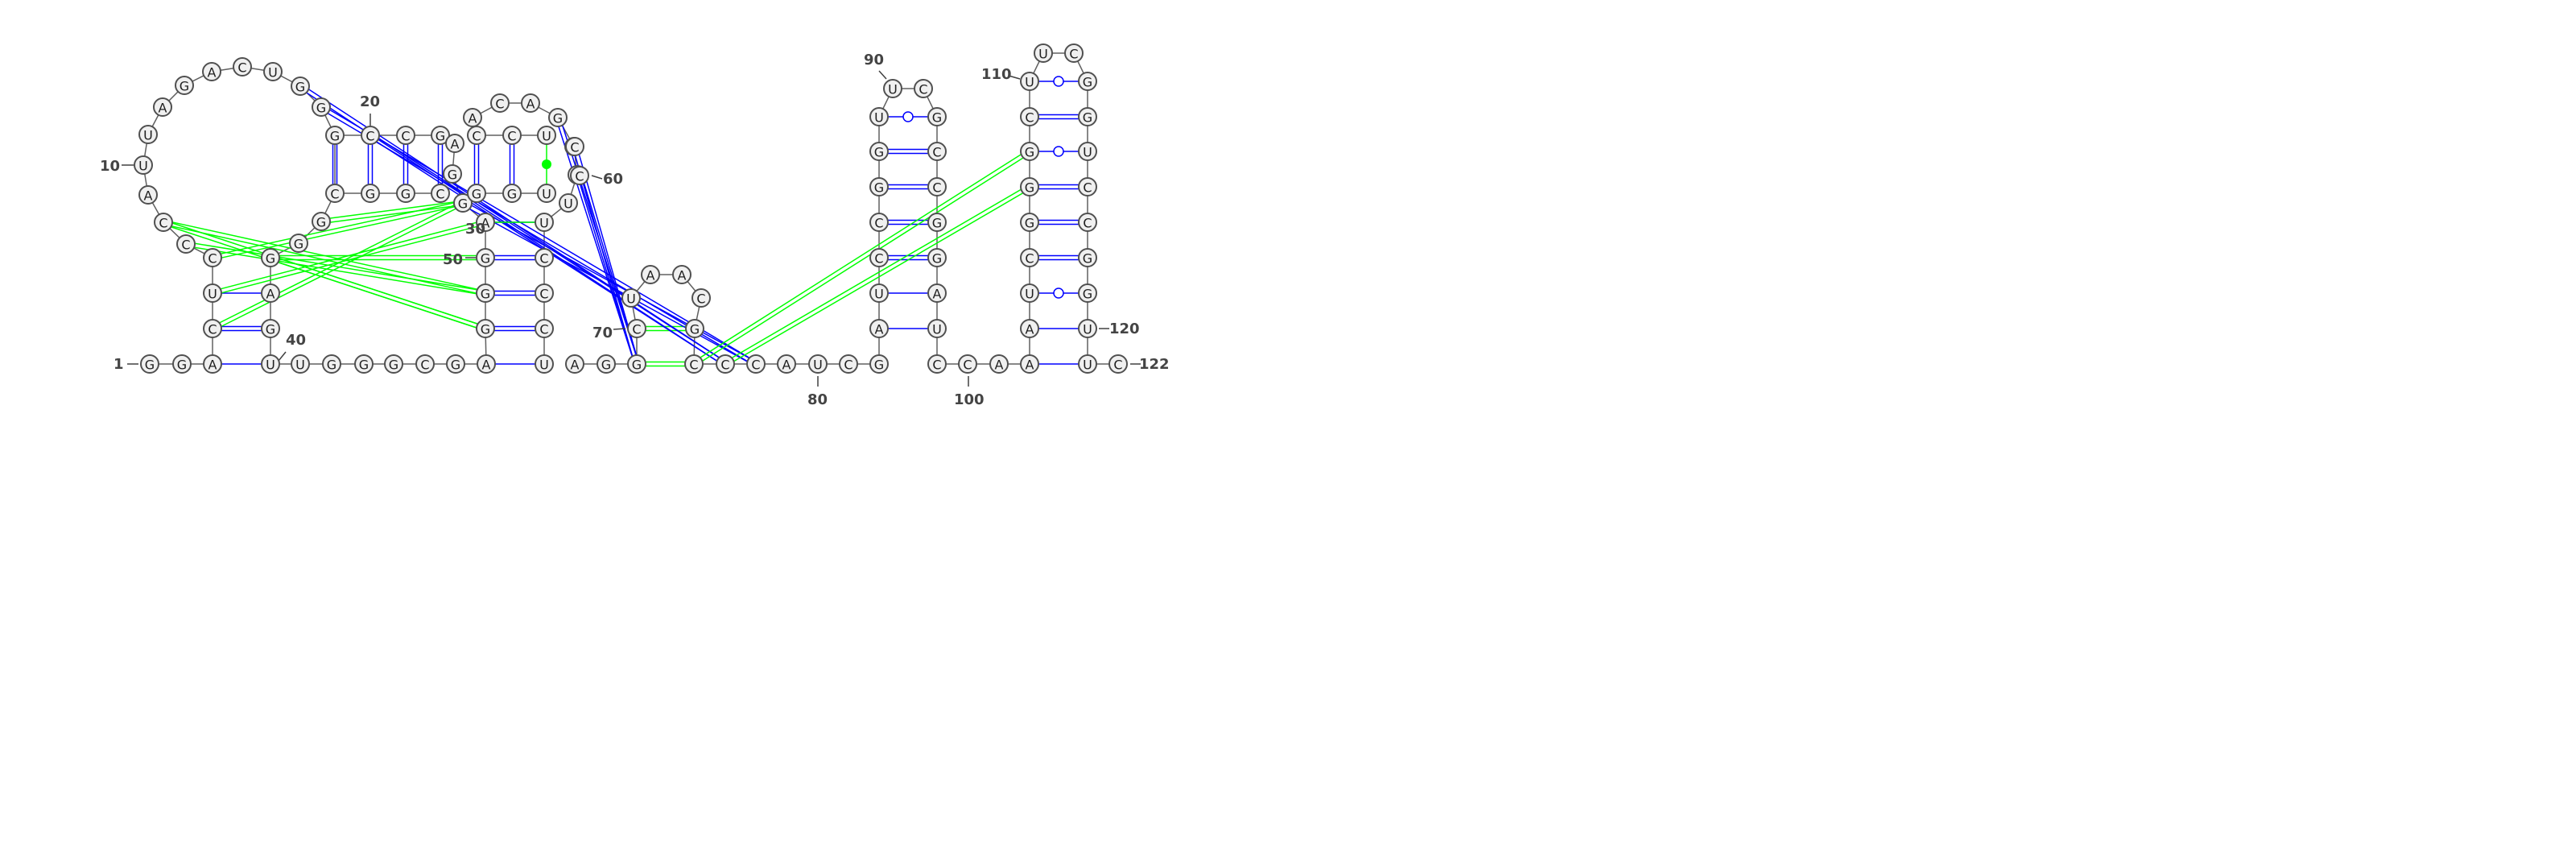 The image size is (2576, 852). Describe the element at coordinates (370, 101) in the screenshot. I see `position-label-20: 20` at that location.